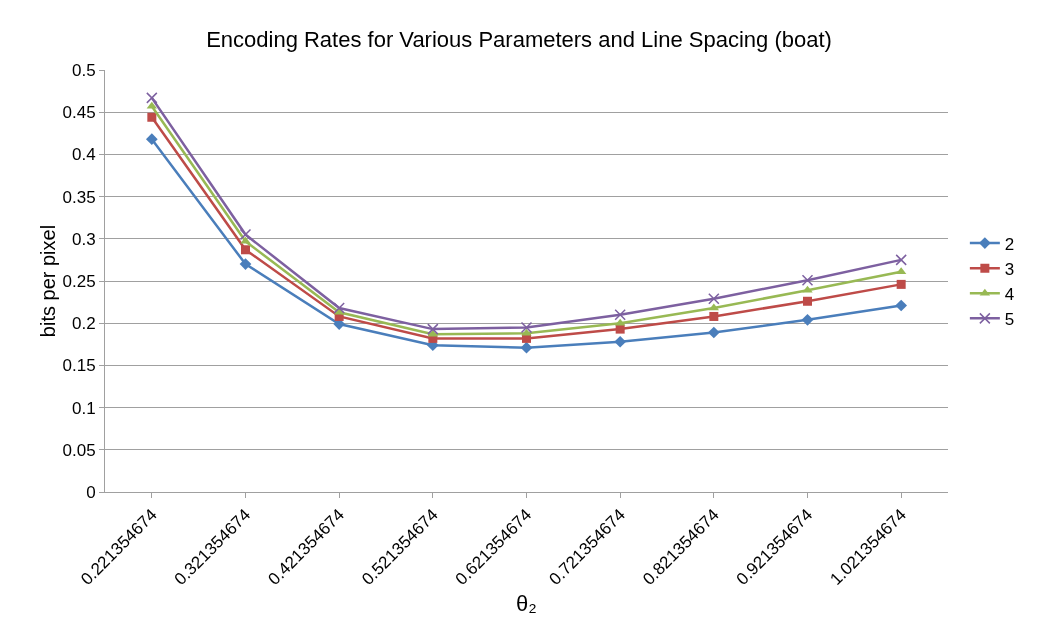 The height and width of the screenshot is (623, 1038). I want to click on y-tick-label: 0.05, so click(79, 450).